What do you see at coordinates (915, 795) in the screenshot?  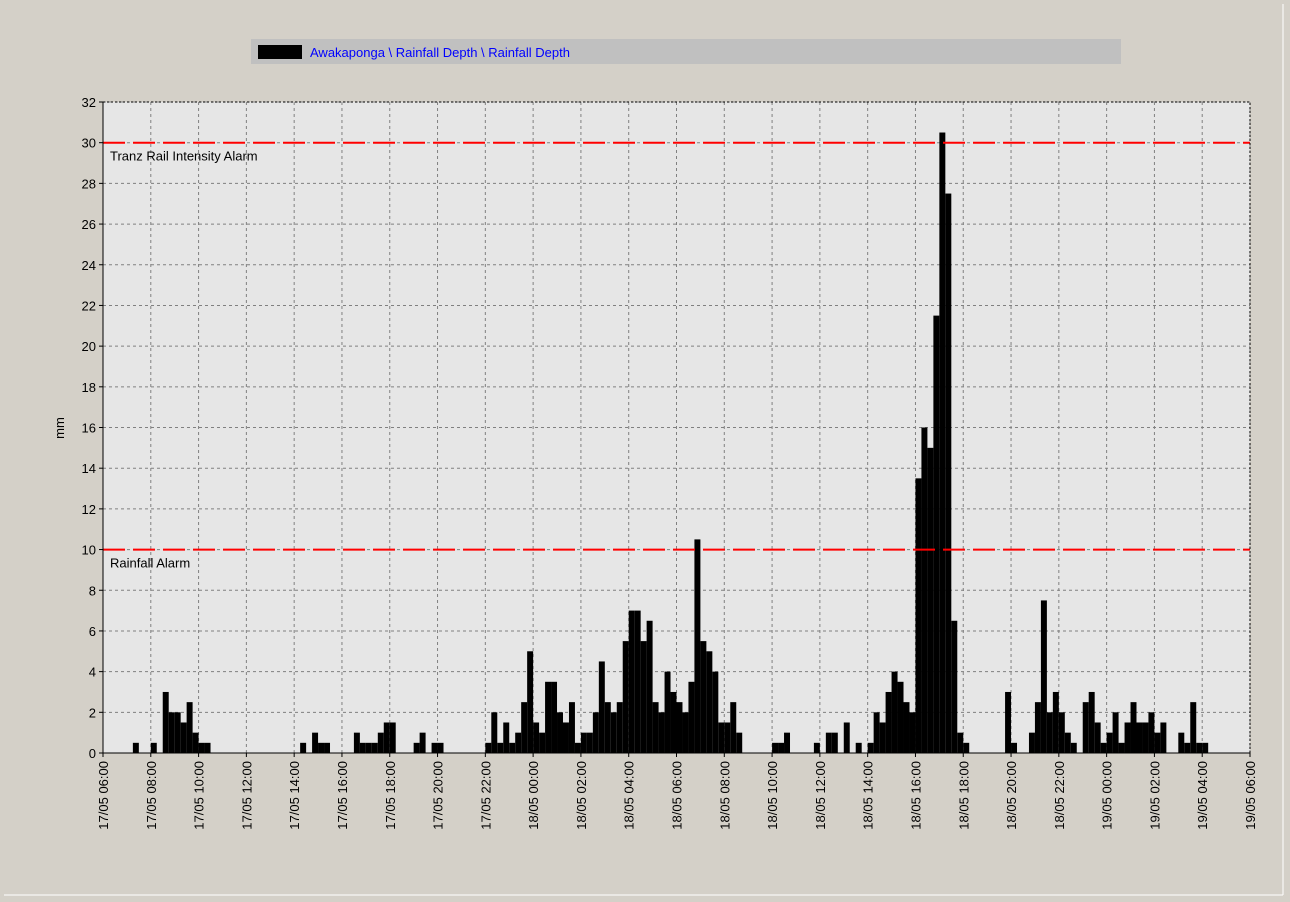 I see `x-tick-label: 18/05 16:00` at bounding box center [915, 795].